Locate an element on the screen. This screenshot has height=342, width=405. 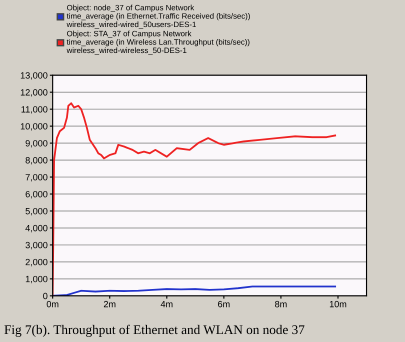
y-tick-label: 10,000 is located at coordinates (34, 127).